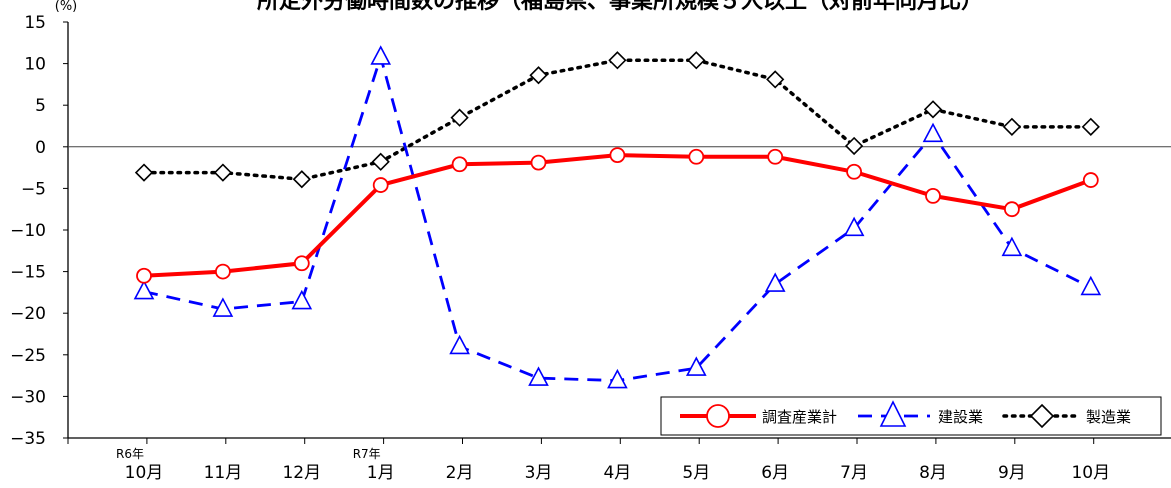 The width and height of the screenshot is (1171, 488). Describe the element at coordinates (35, 65) in the screenshot. I see `y-tick-label: 10` at that location.